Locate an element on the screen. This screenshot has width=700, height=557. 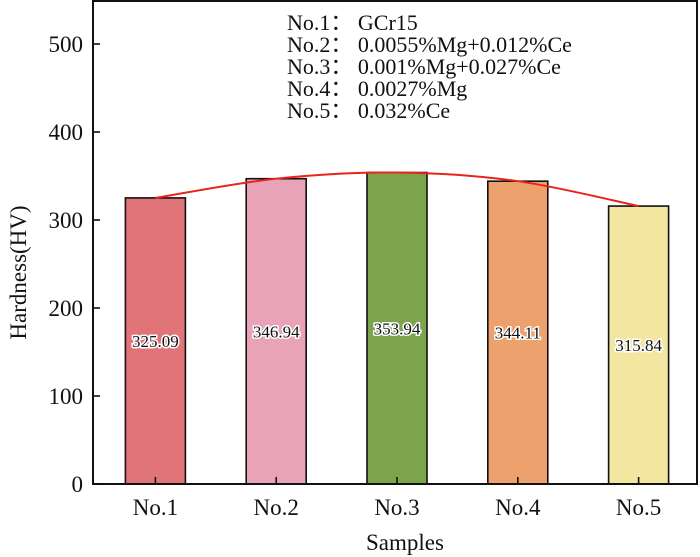
legend-line: No.1： GCr15 is located at coordinates (352, 22).